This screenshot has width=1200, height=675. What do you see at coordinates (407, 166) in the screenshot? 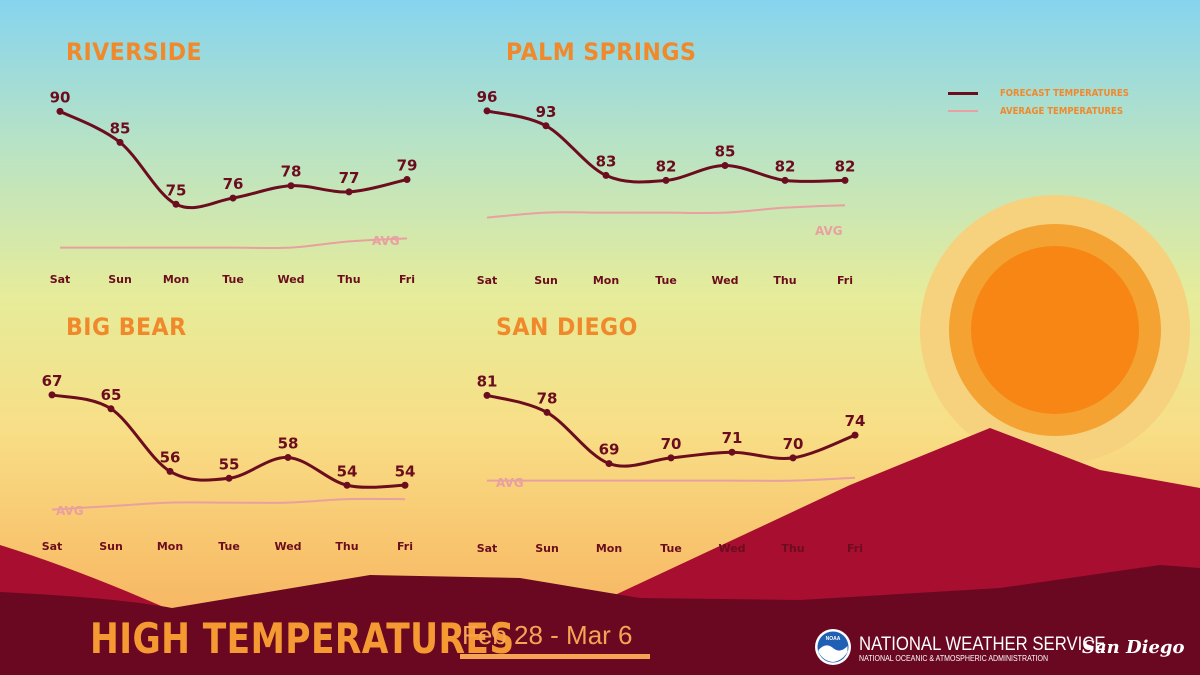
I see `data-label: 79` at bounding box center [407, 166].